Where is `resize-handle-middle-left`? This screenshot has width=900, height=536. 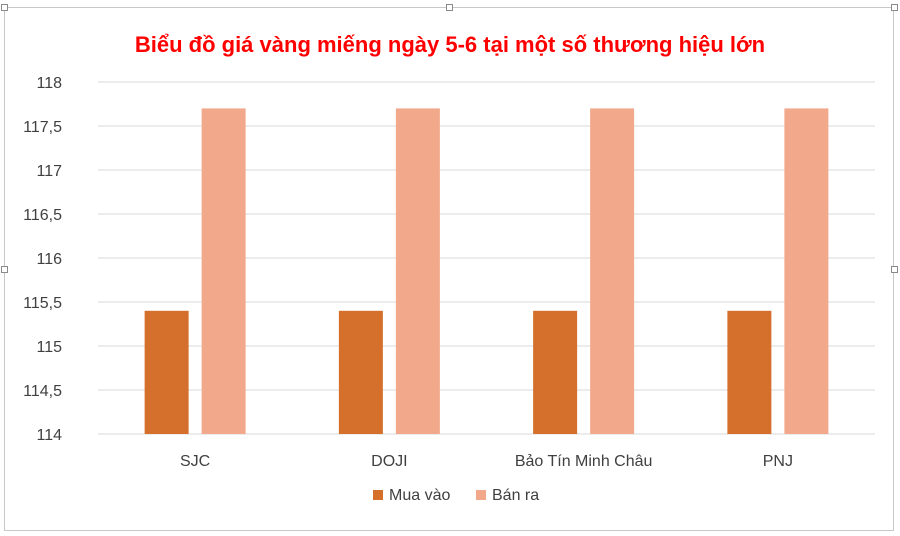
resize-handle-middle-left is located at coordinates (4, 269).